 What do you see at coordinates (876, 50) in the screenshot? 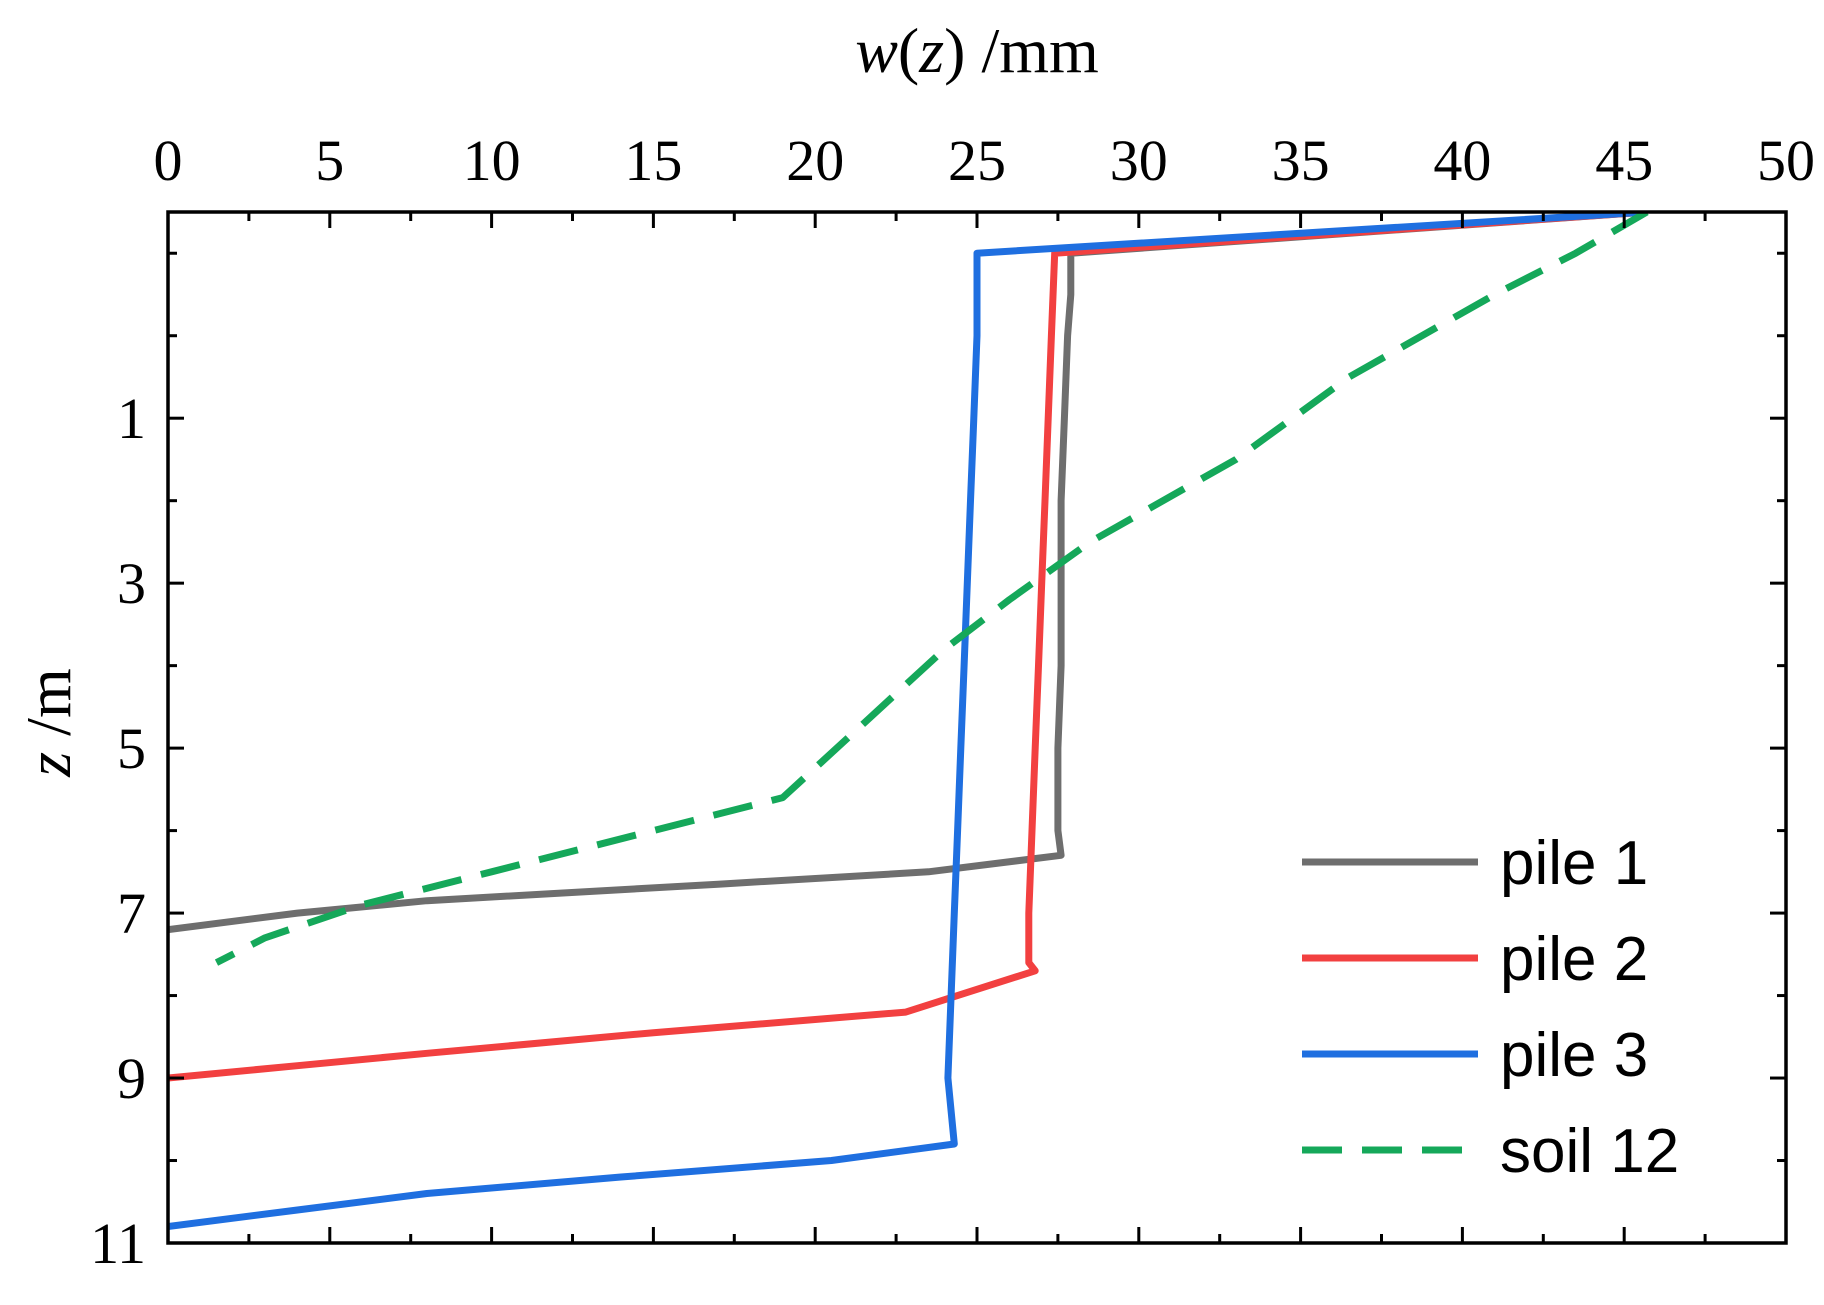
I see `x-axis-var: w` at bounding box center [876, 50].